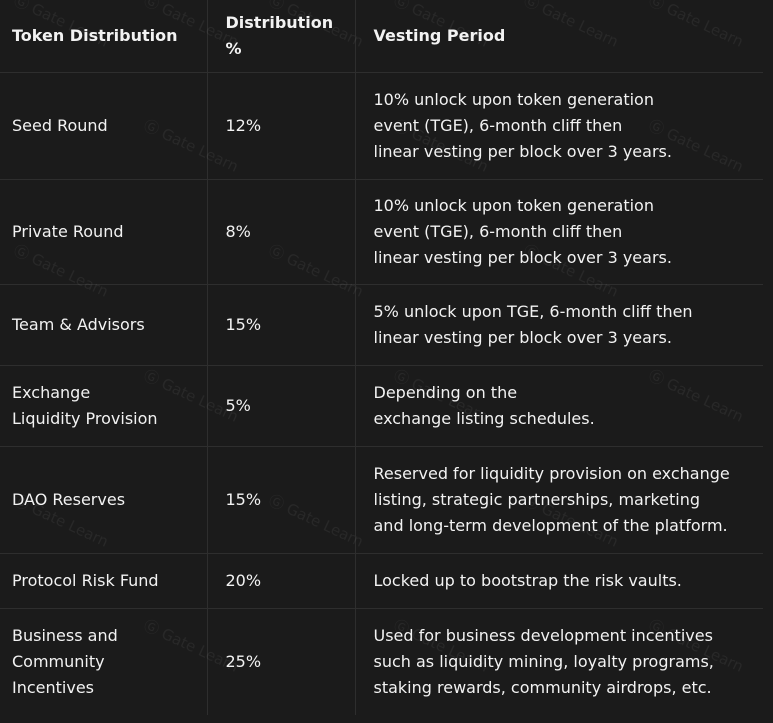 The image size is (773, 723). I want to click on token-name: Business and, so click(65, 635).